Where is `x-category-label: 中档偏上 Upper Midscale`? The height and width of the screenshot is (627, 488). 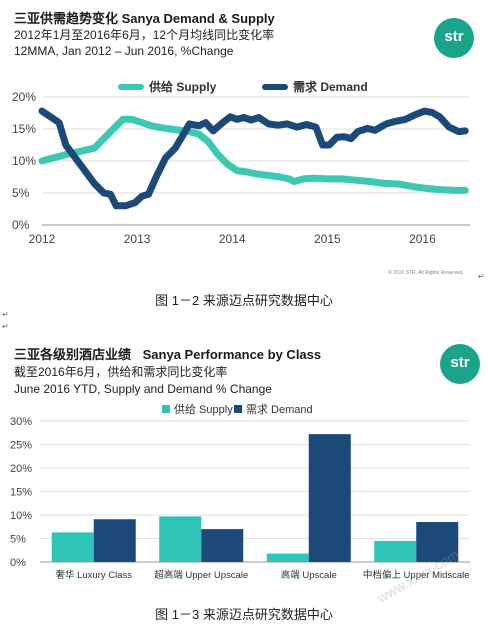
x-category-label: 中档偏上 Upper Midscale is located at coordinates (416, 575).